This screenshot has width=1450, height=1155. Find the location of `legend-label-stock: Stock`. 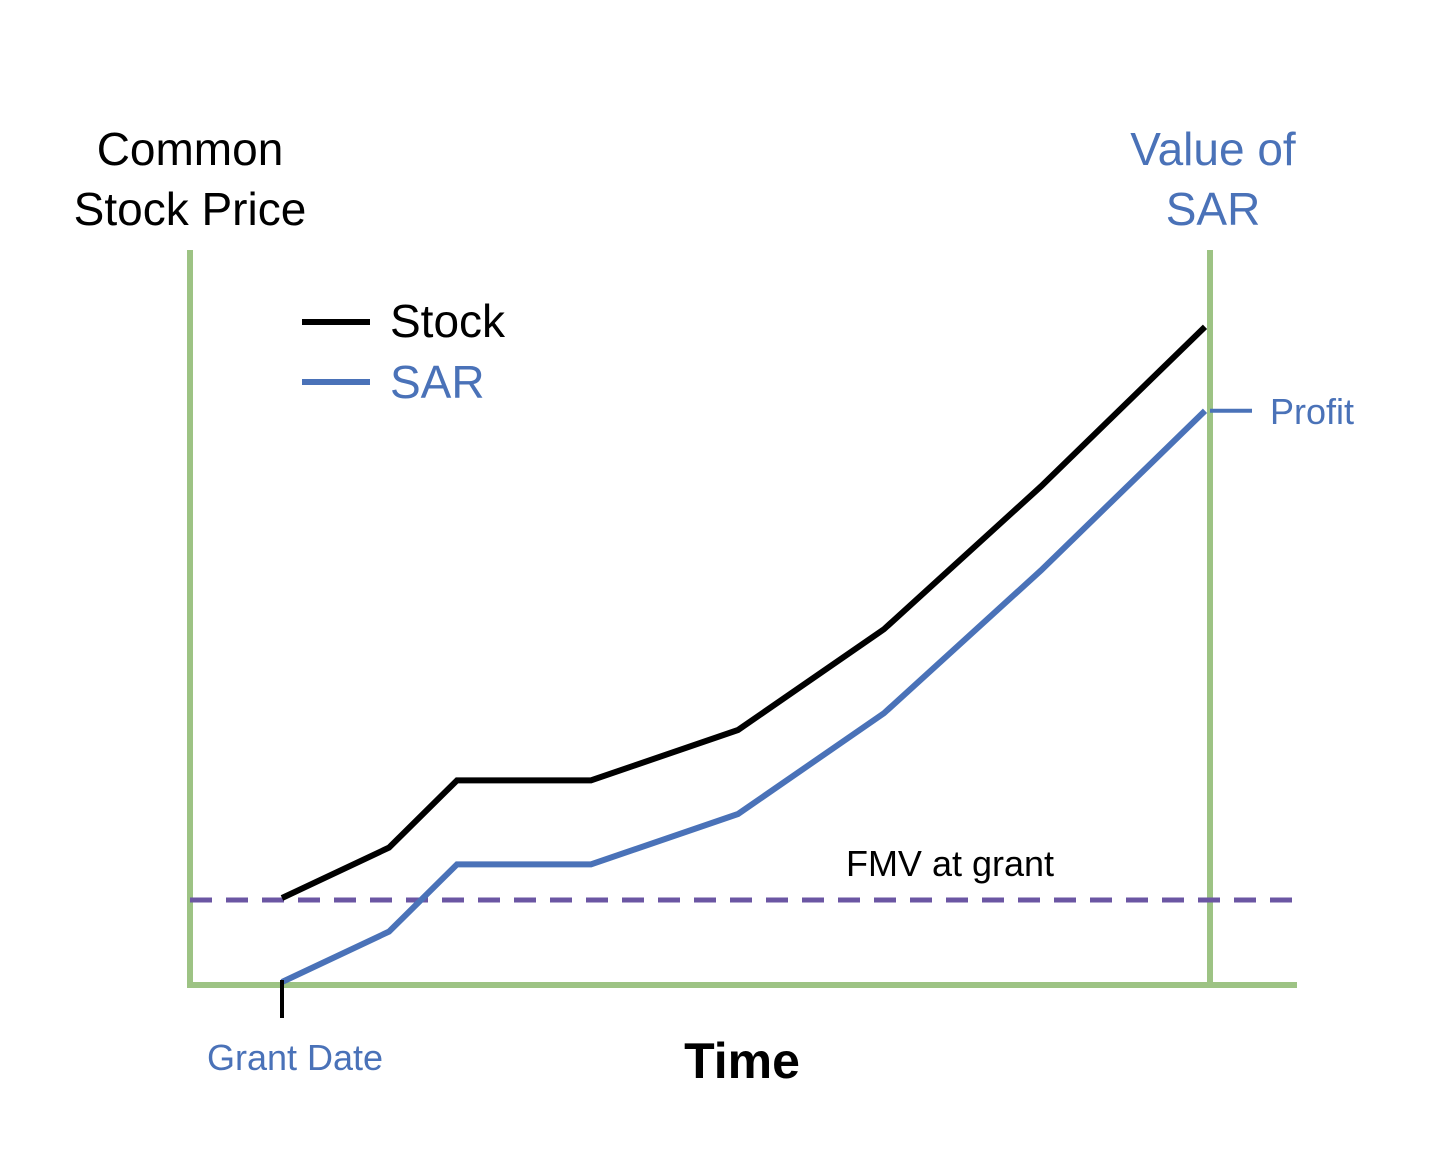

legend-label-stock: Stock is located at coordinates (448, 321).